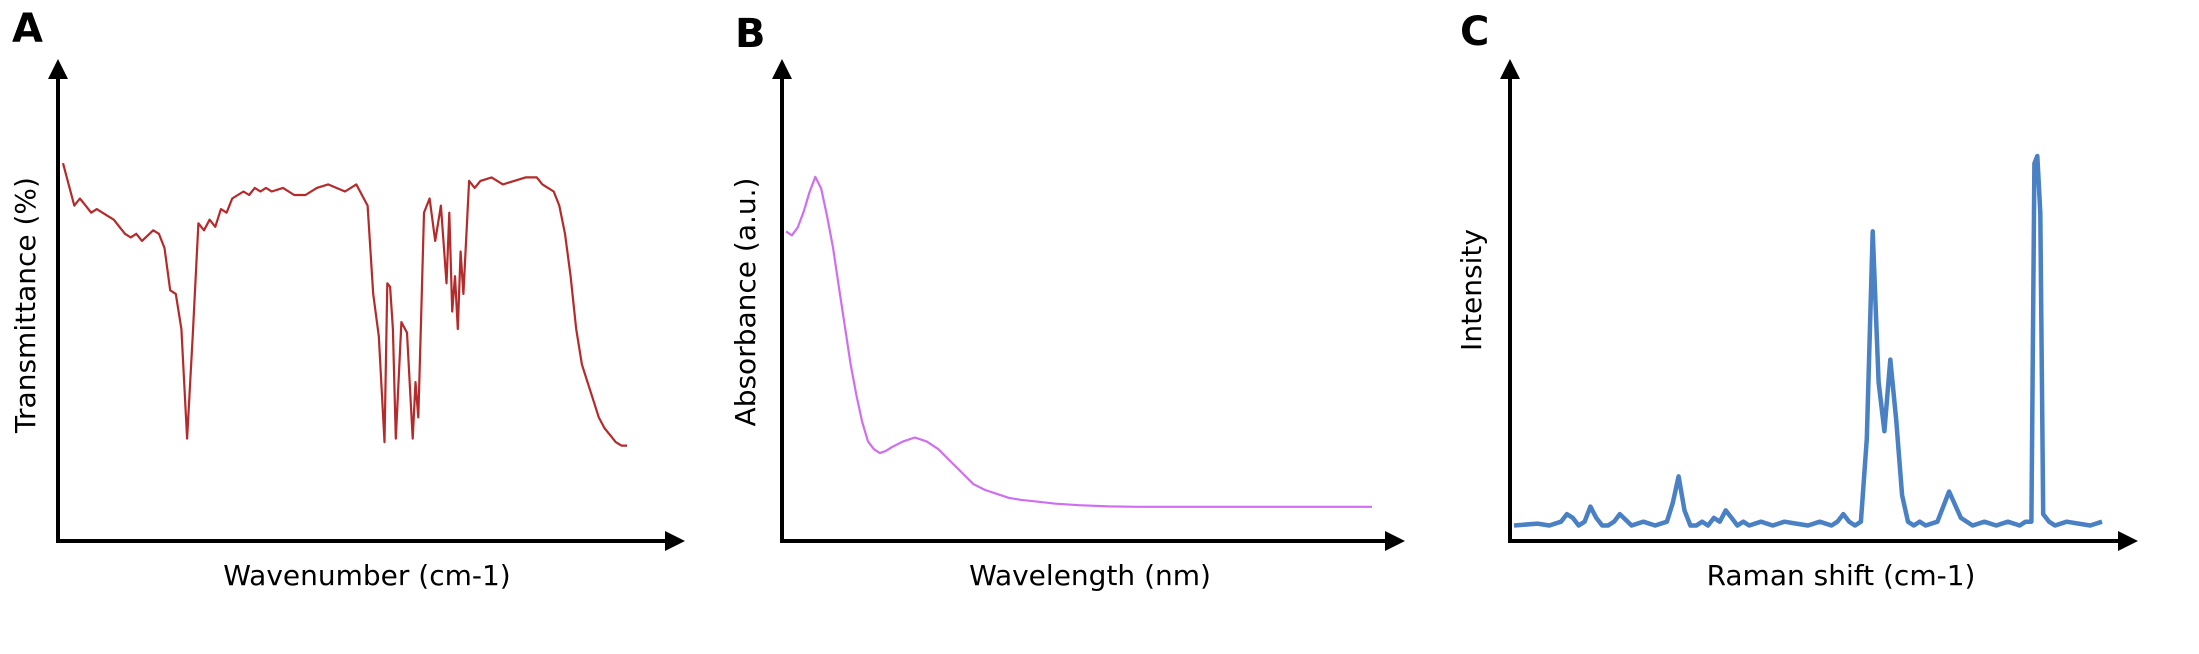 This screenshot has width=2199, height=654. What do you see at coordinates (27, 29) in the screenshot?
I see `panel-letter-a: A` at bounding box center [27, 29].